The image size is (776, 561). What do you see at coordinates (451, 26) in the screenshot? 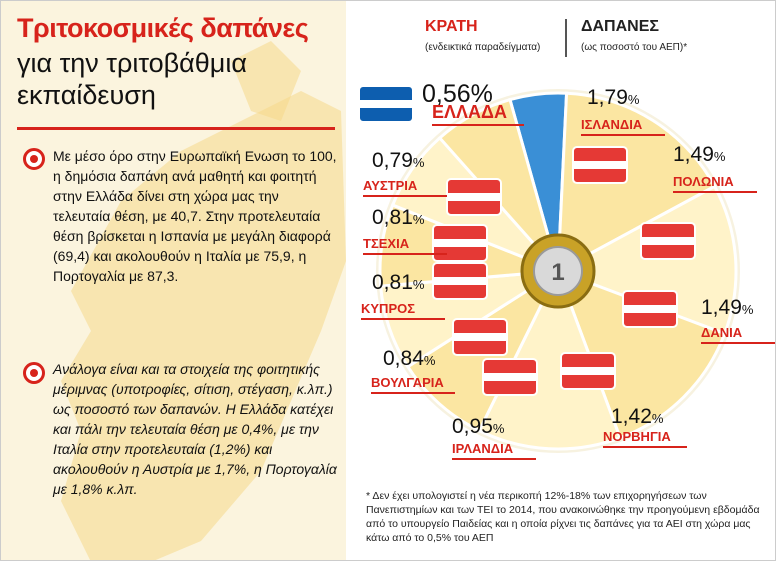
I see `header-states: ΚΡΑΤΗ` at bounding box center [451, 26].